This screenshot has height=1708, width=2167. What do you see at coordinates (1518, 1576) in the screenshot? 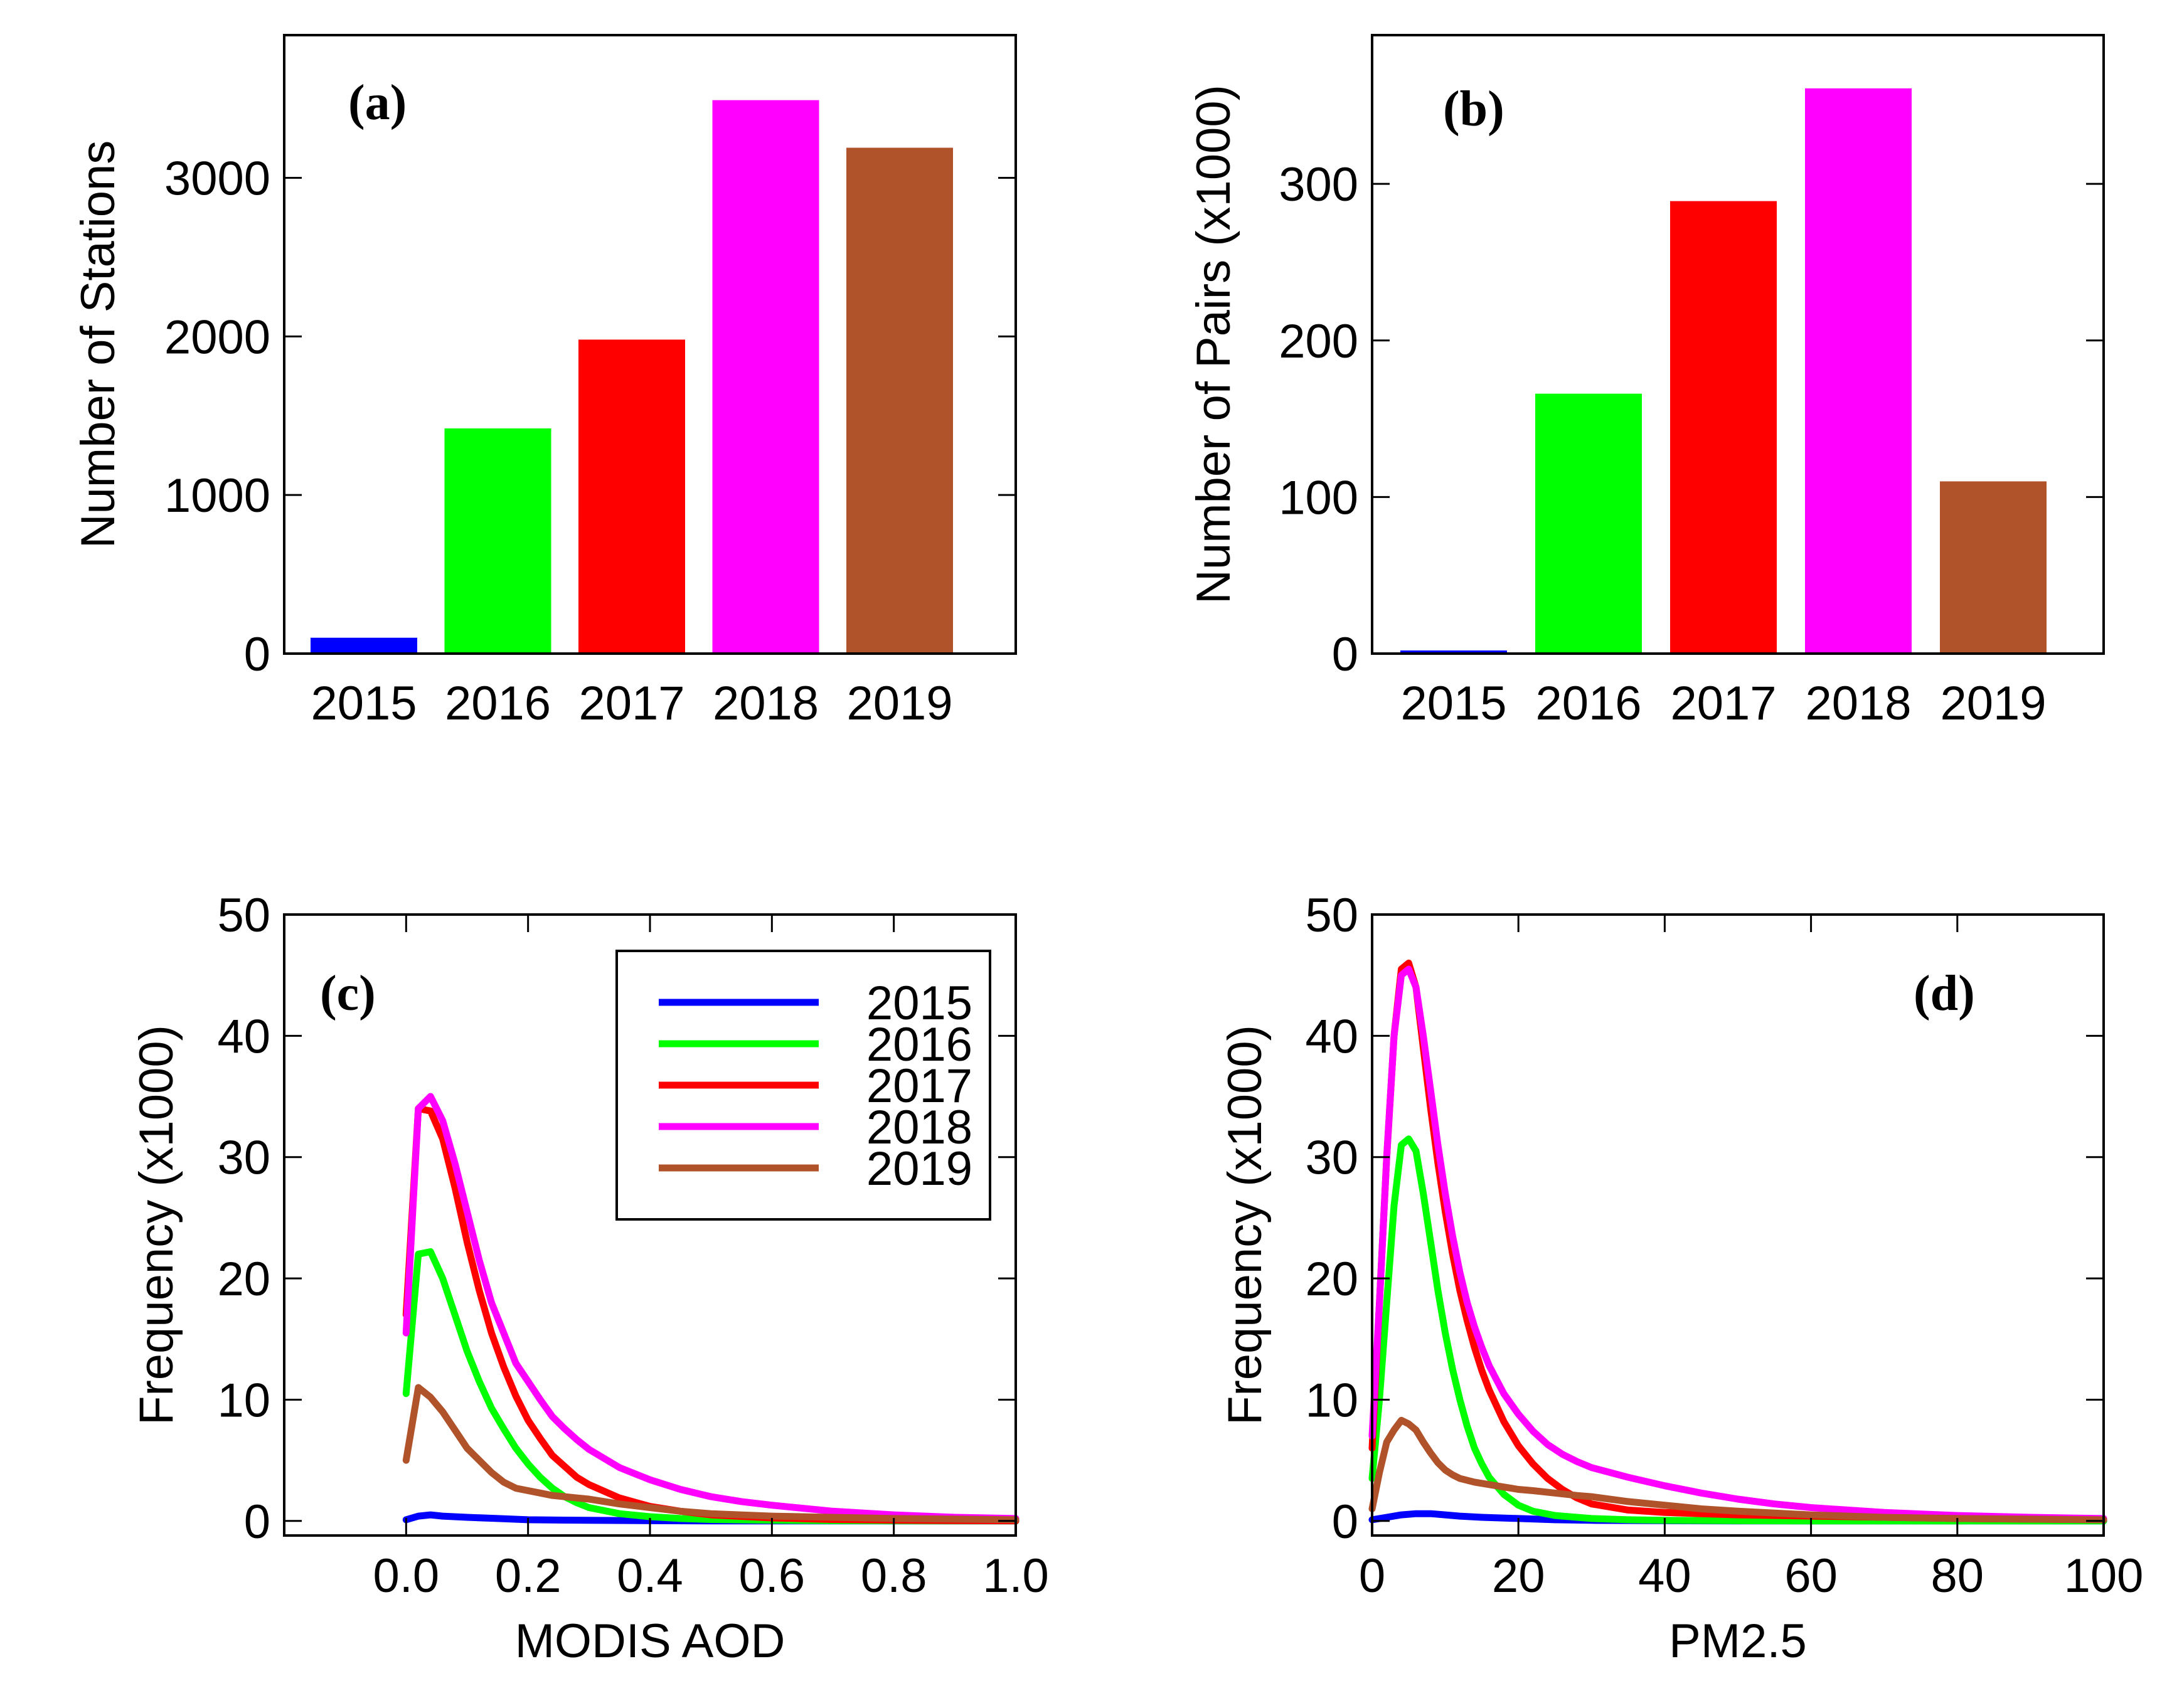
I see `xtick-label: 20` at bounding box center [1518, 1576].